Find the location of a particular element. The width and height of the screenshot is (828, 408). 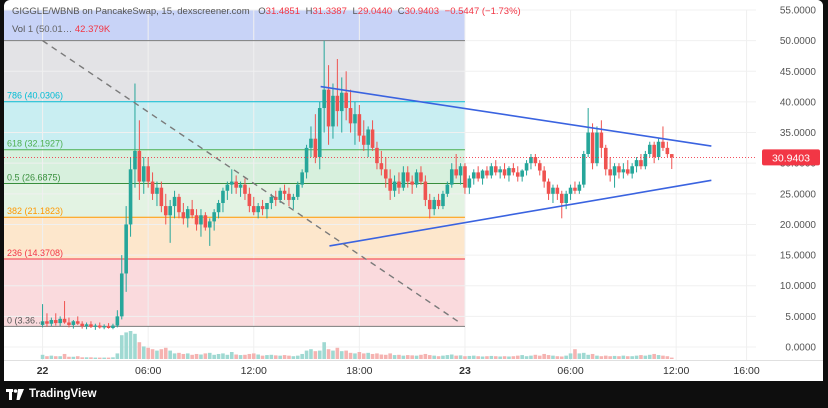

volume-label: Vol is located at coordinates (19, 29).